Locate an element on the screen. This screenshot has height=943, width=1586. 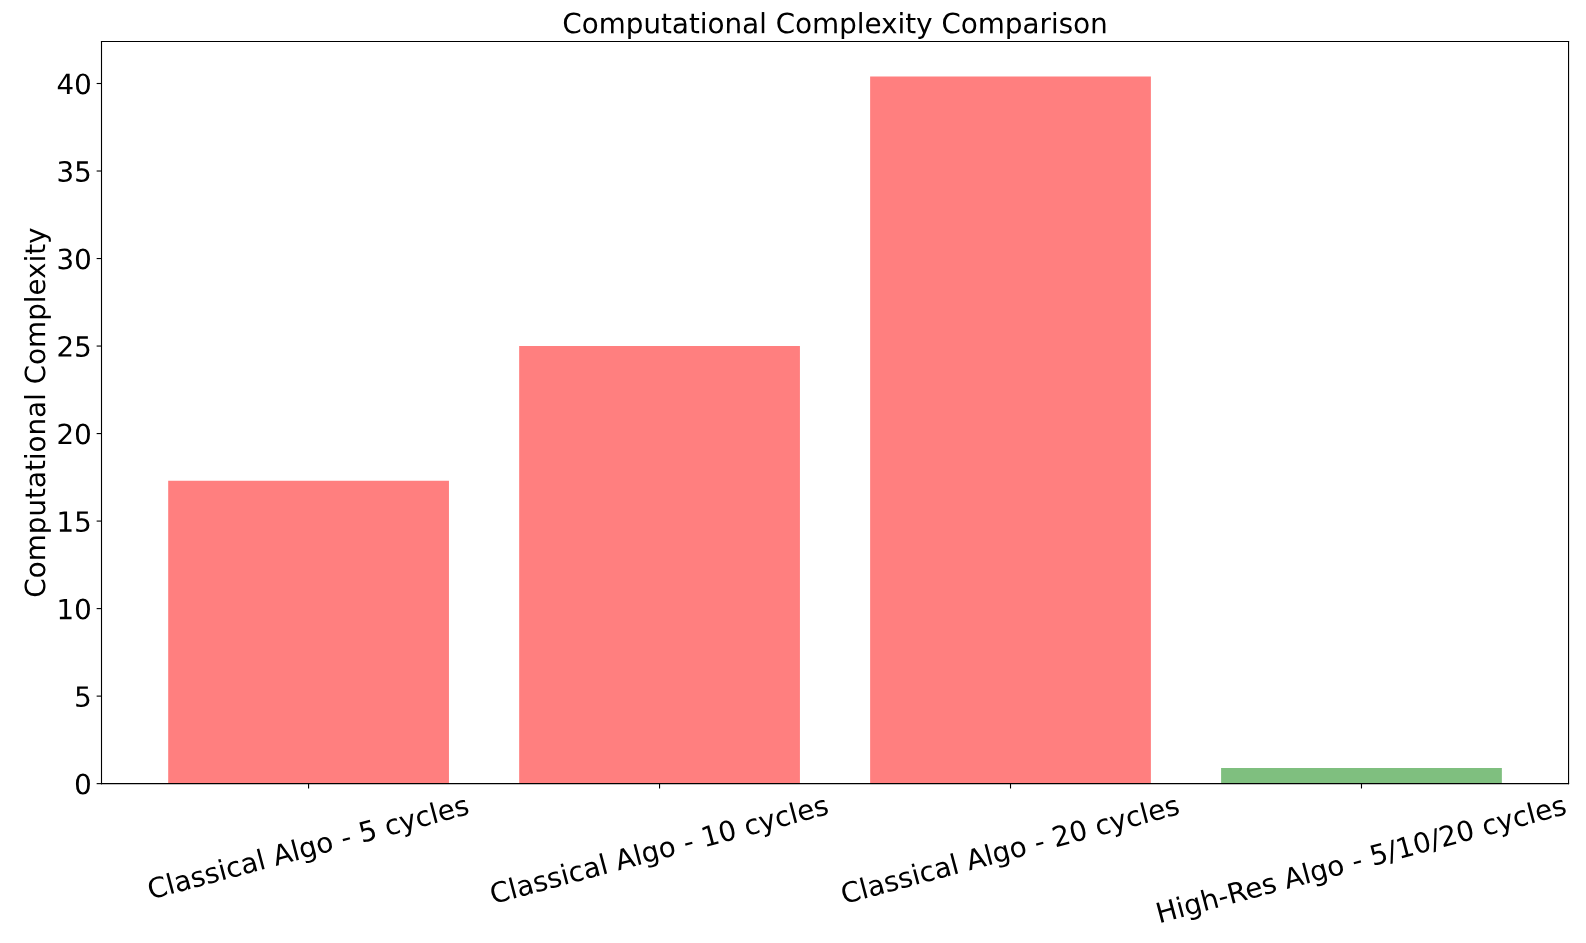
y-tick-label: 0 is located at coordinates (82, 784).